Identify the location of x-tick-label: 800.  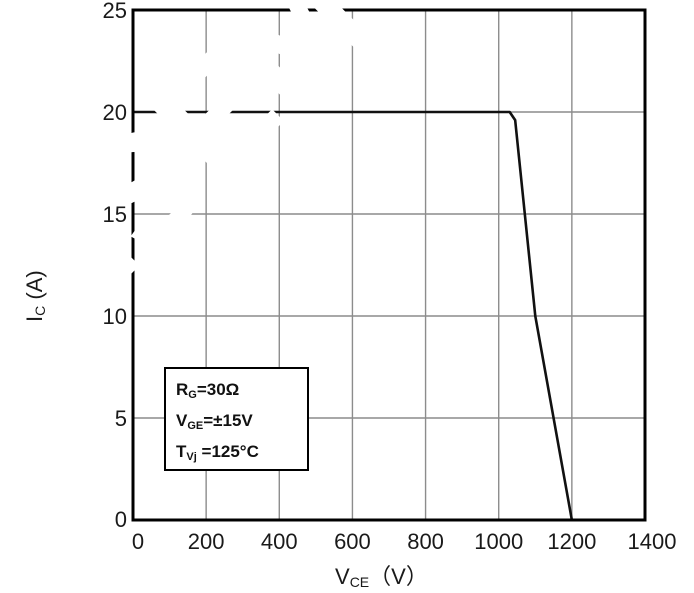
(425, 541).